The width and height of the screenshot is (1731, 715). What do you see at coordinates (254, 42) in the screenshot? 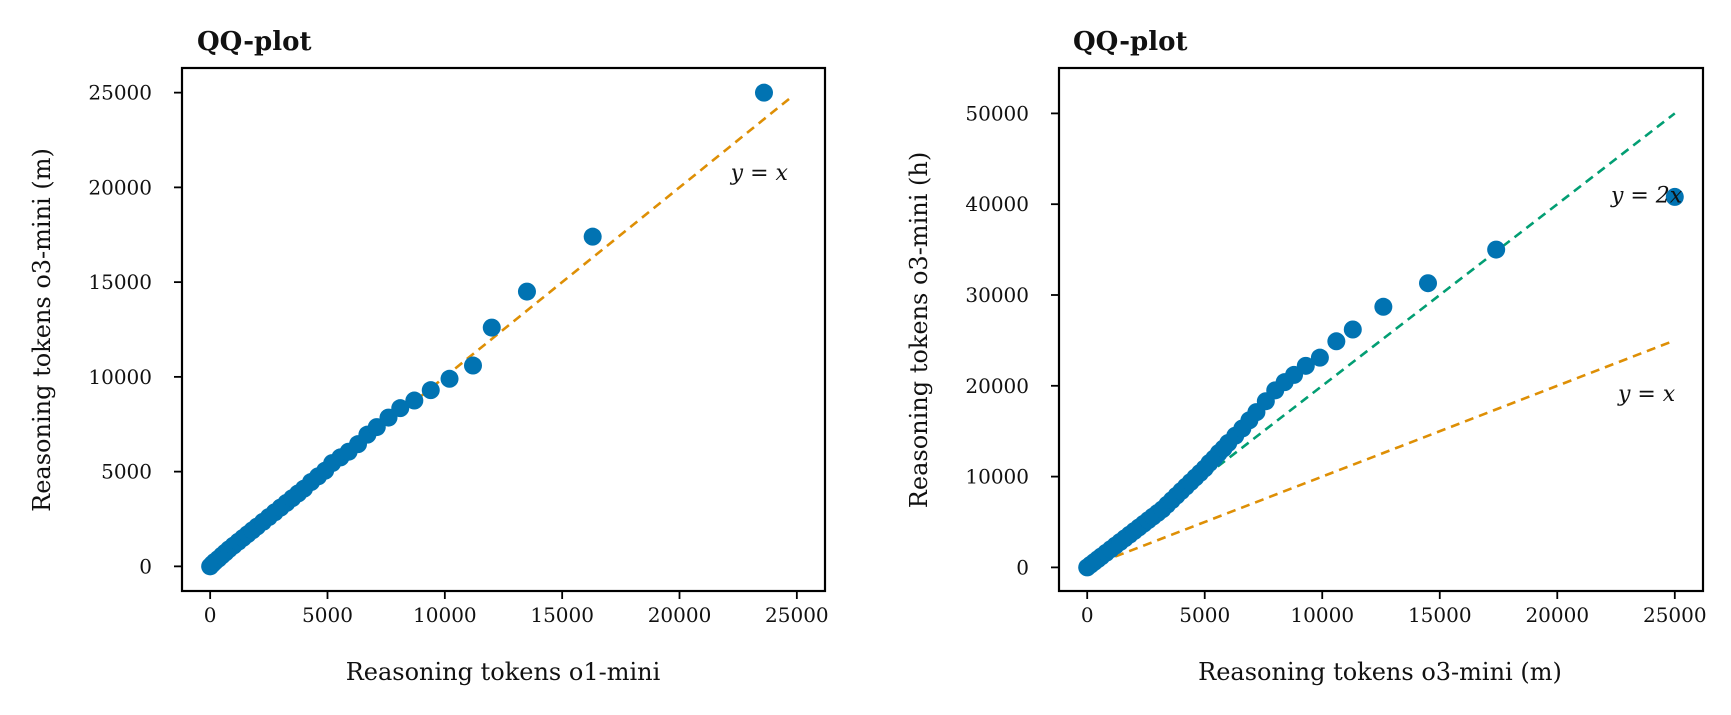
I see `left-chart-title: QQ-plot` at bounding box center [254, 42].